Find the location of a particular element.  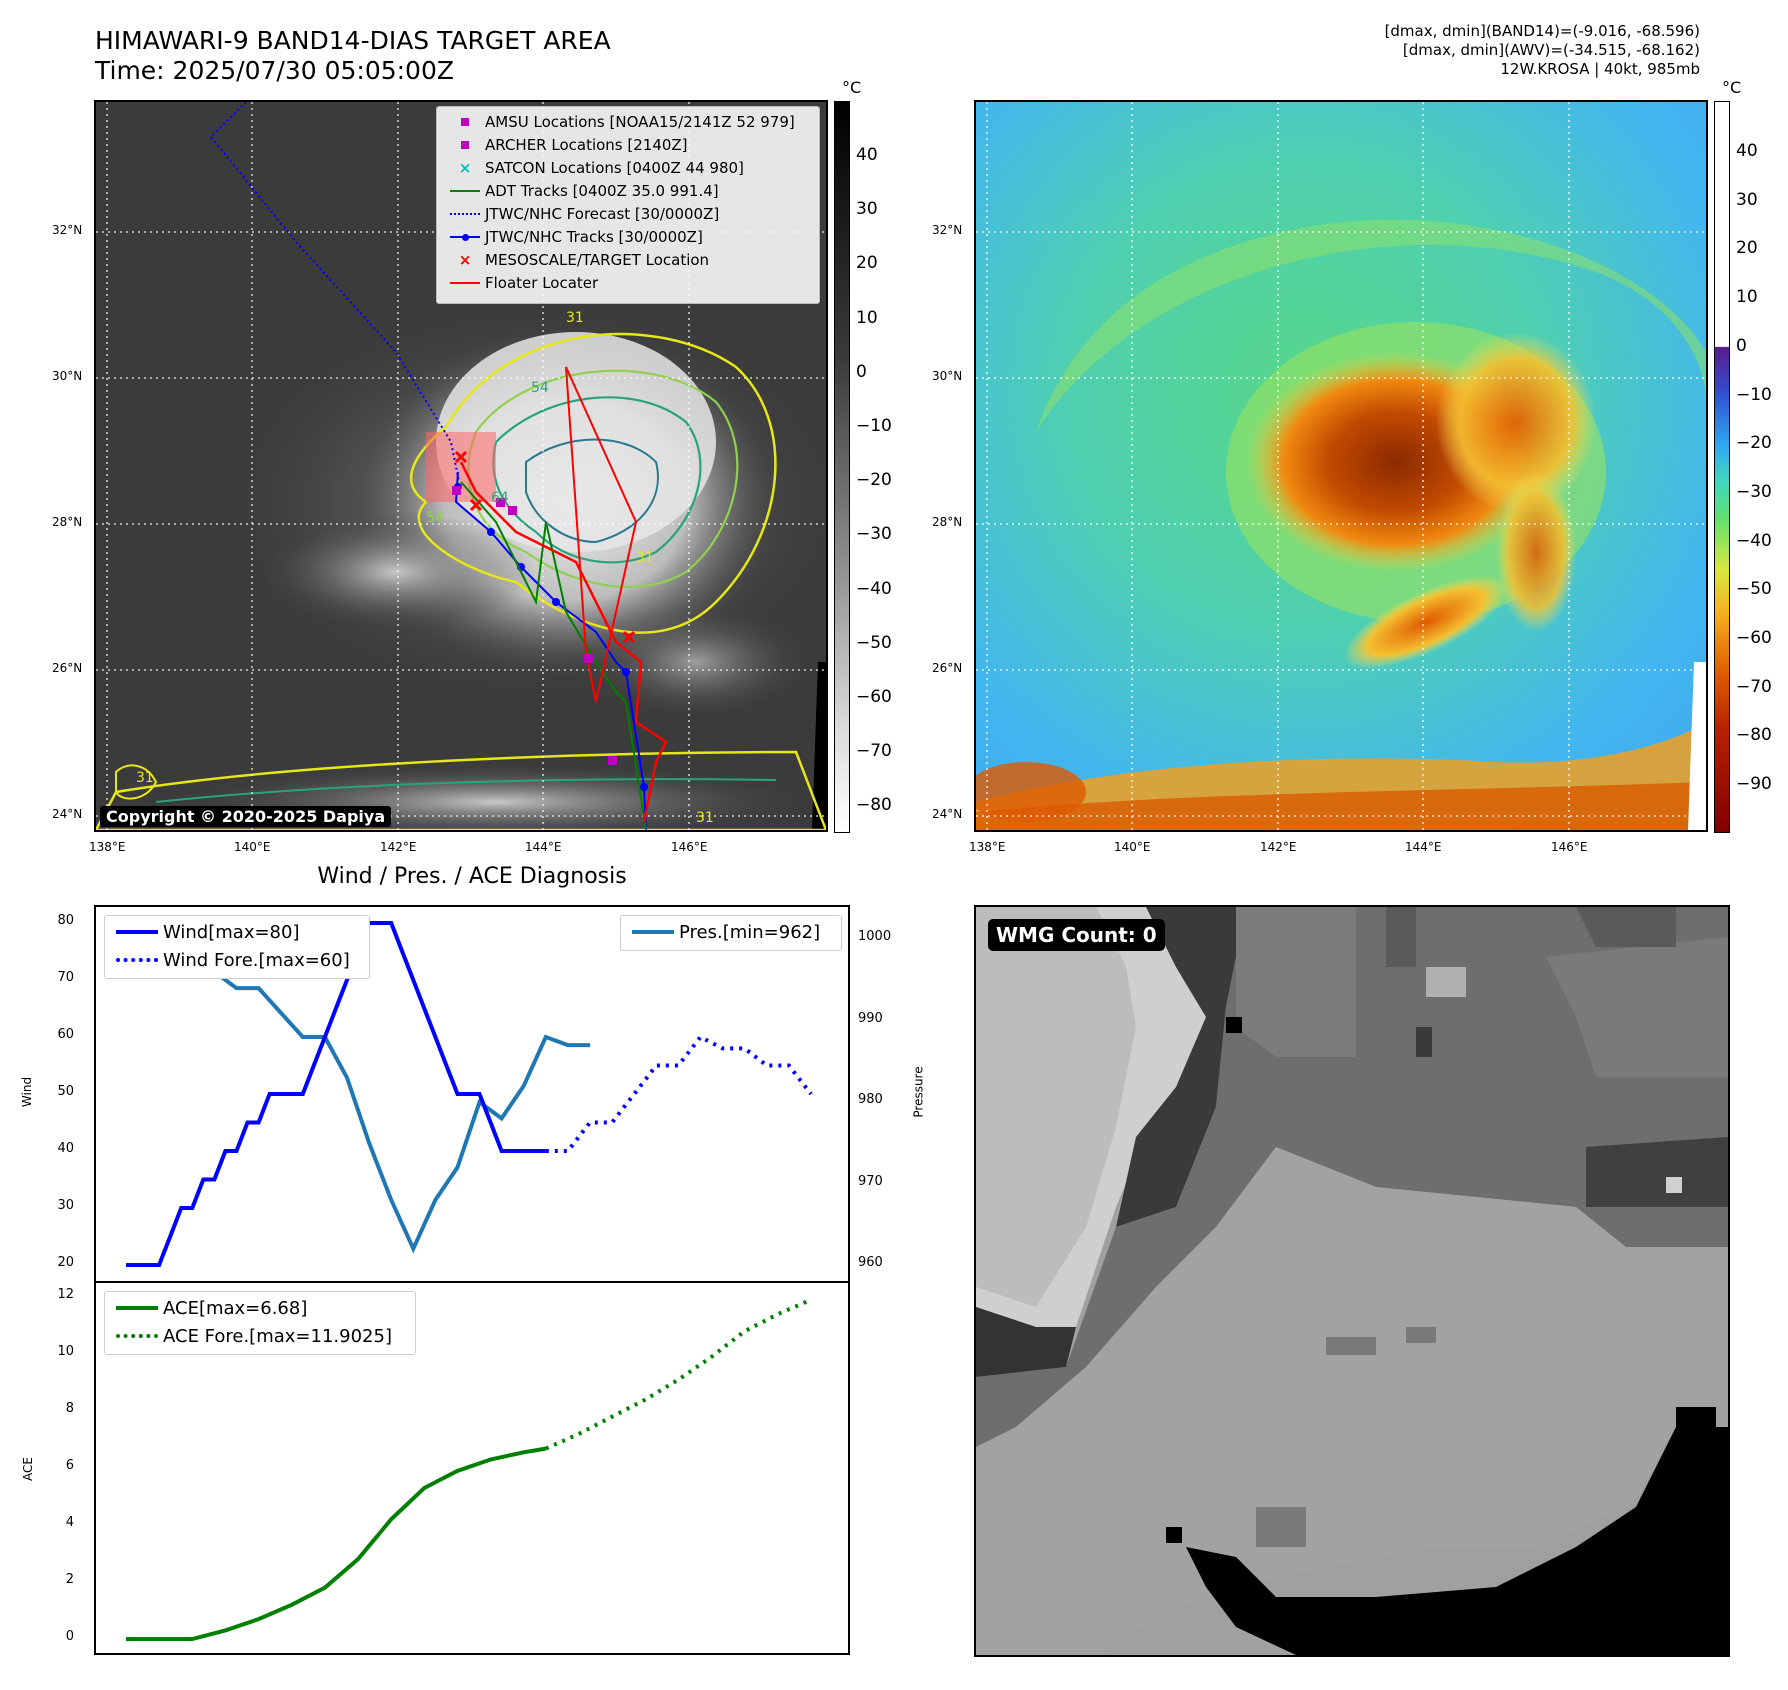

ace-graphic is located at coordinates (469, 1469).